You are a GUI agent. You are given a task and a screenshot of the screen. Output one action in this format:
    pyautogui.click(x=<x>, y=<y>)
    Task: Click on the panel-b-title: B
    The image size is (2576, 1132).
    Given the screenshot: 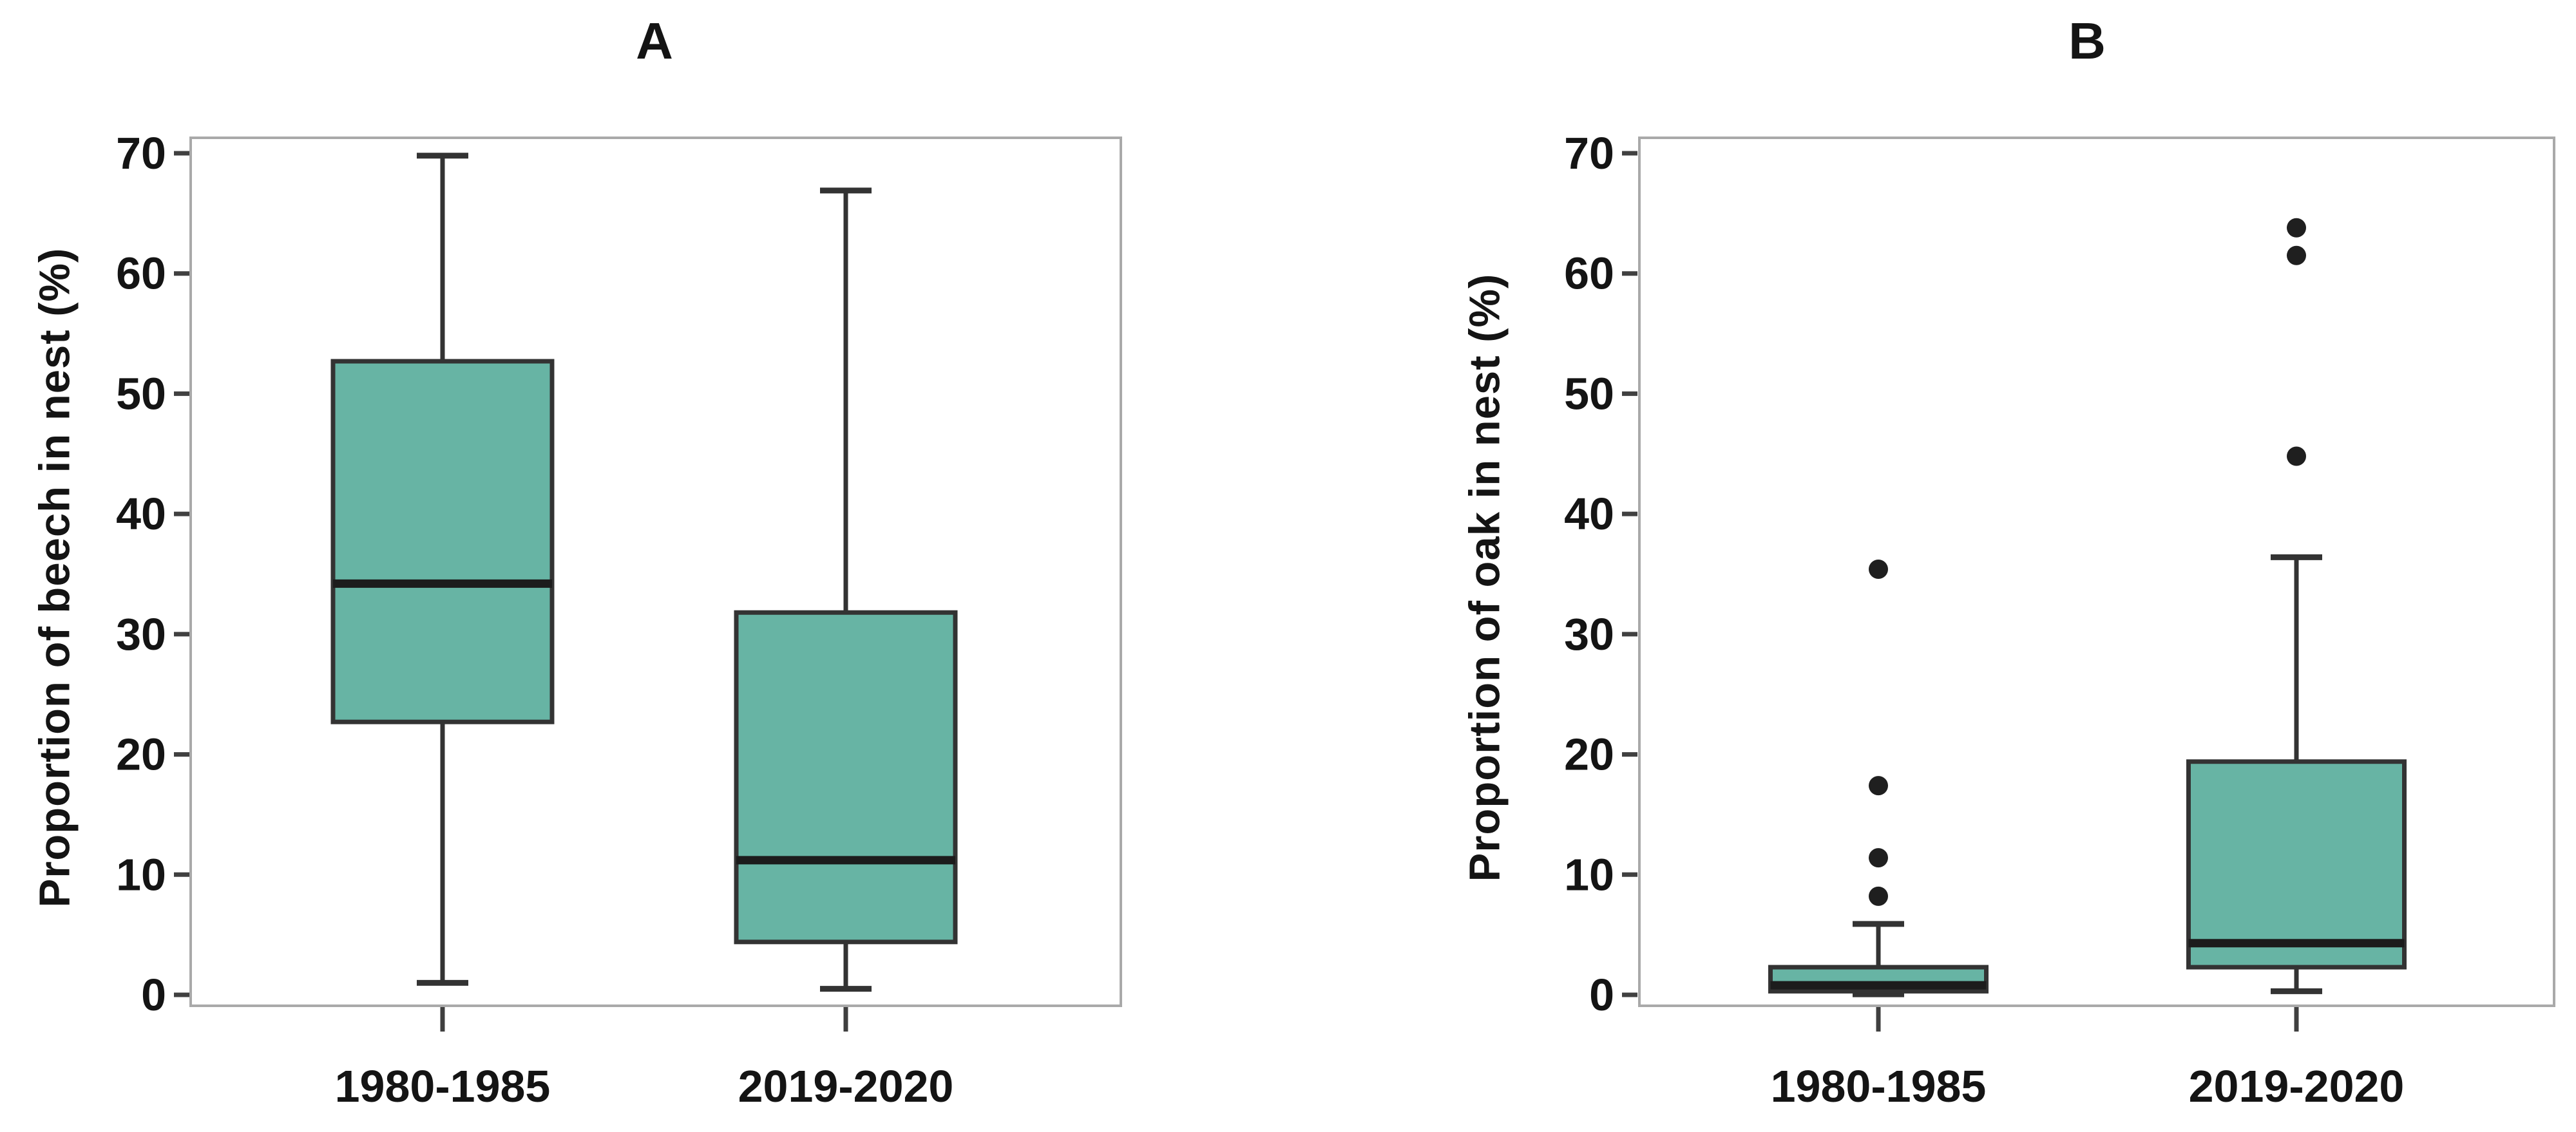 What is the action you would take?
    pyautogui.click(x=2087, y=41)
    